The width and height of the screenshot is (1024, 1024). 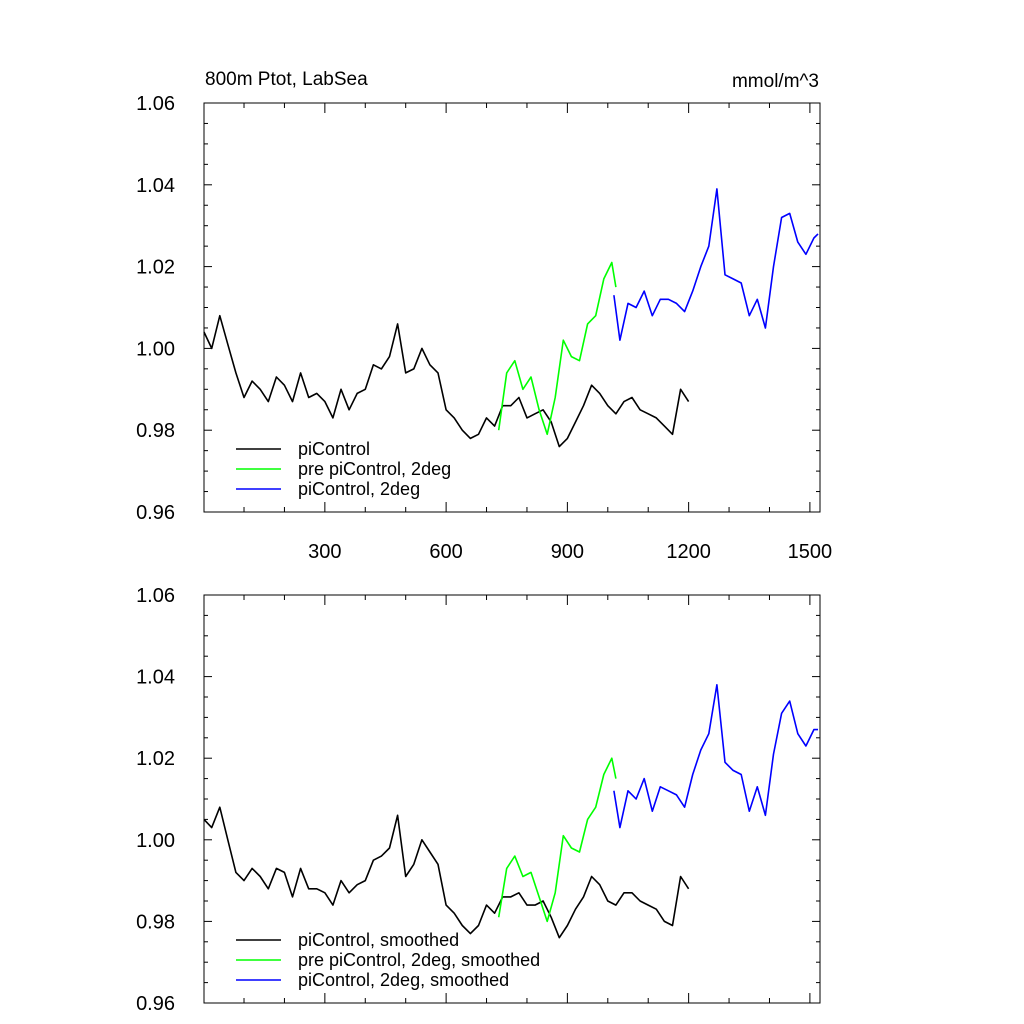 I want to click on x-tick-label: 600, so click(x=445, y=552).